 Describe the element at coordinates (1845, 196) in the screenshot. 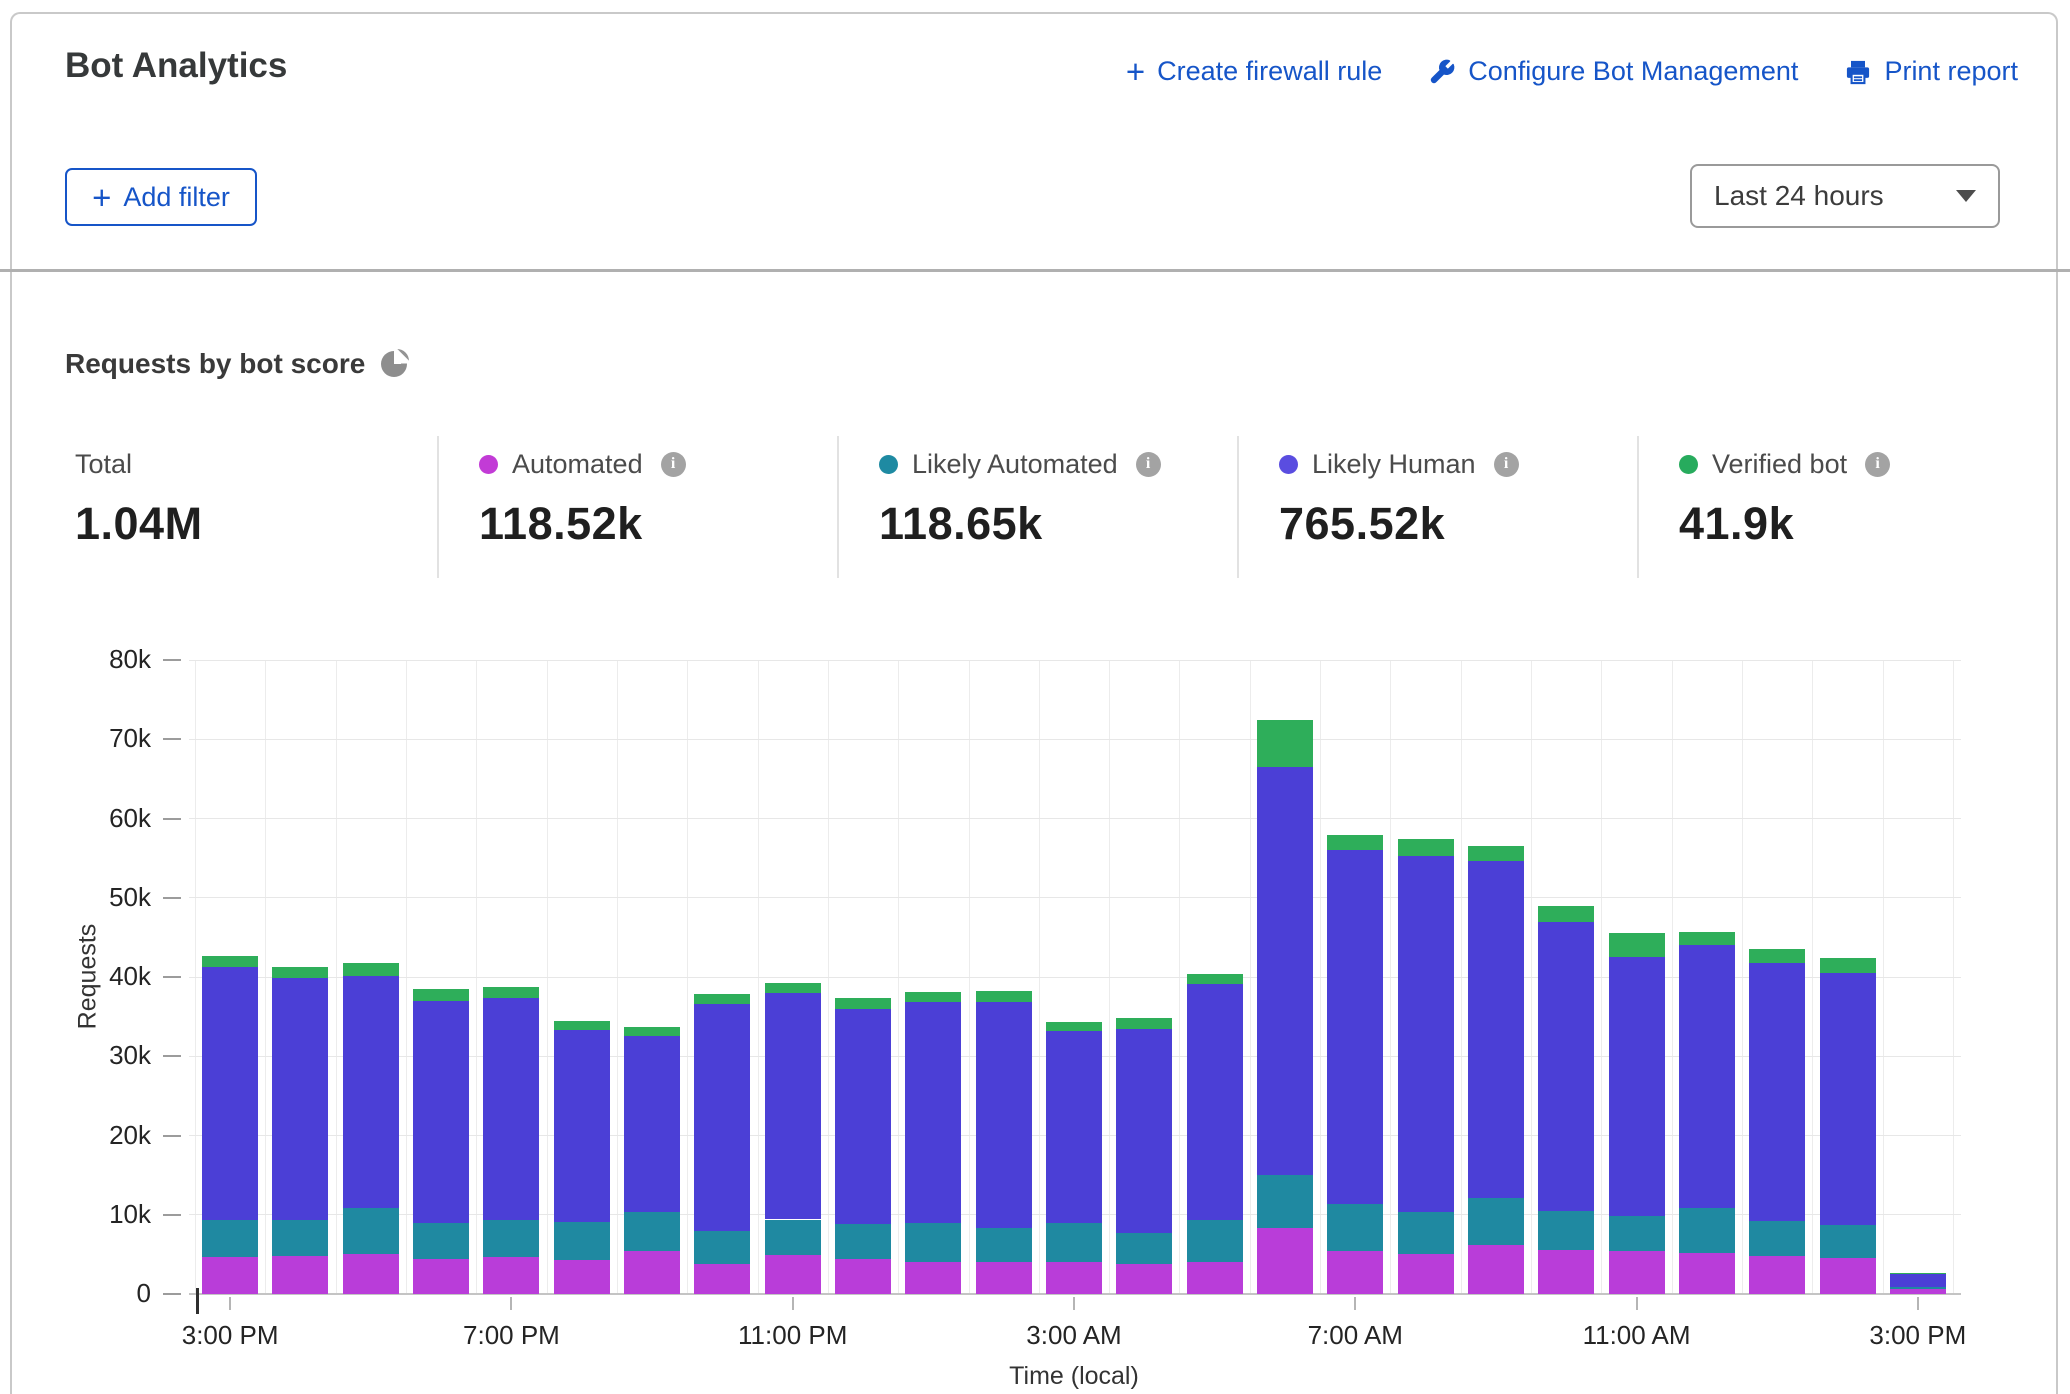

I see `time-range-dropdown: Last 24 hours` at that location.